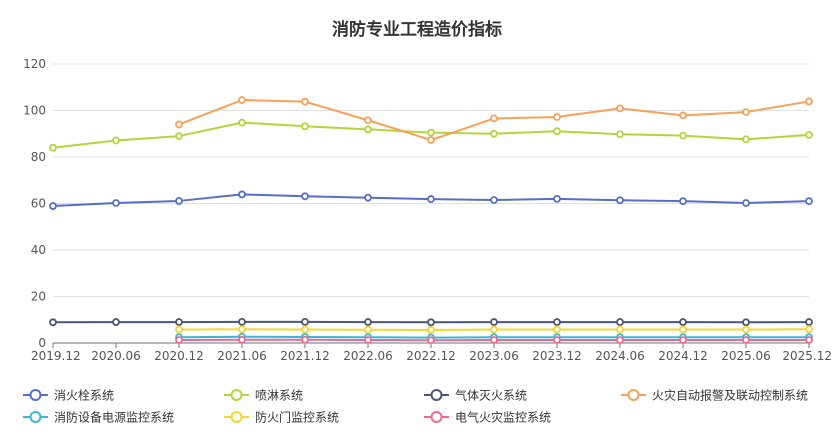 This screenshot has height=444, width=834. What do you see at coordinates (68, 395) in the screenshot?
I see `legend-item: 消火栓系统` at bounding box center [68, 395].